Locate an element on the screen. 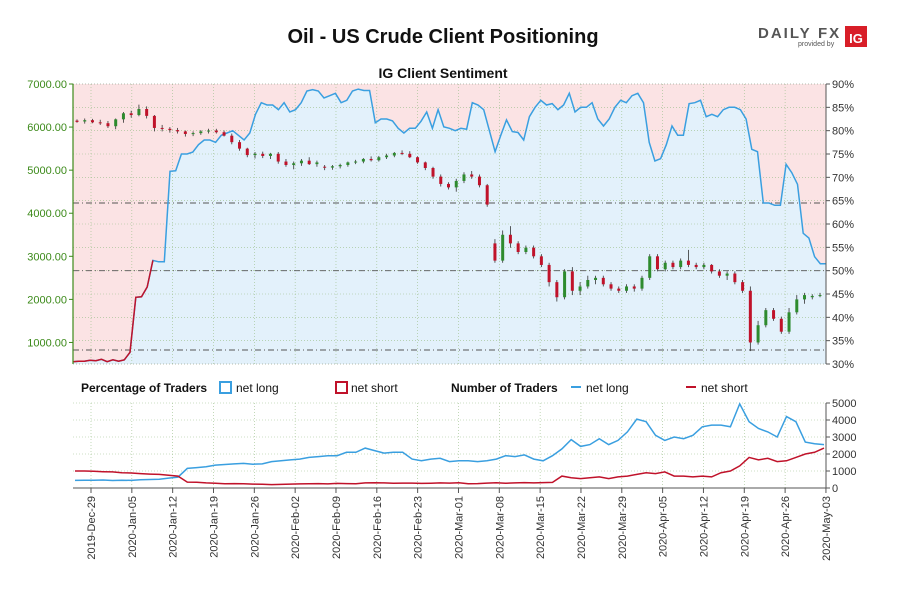 The image size is (900, 600). sentiment-tick-label: 65% is located at coordinates (843, 202).